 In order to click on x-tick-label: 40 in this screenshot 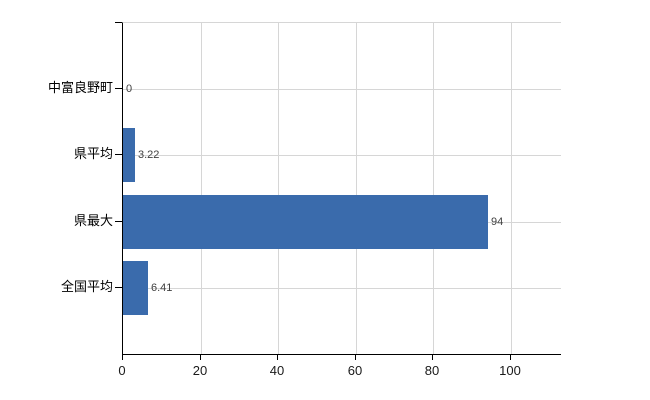, I will do `click(277, 370)`.